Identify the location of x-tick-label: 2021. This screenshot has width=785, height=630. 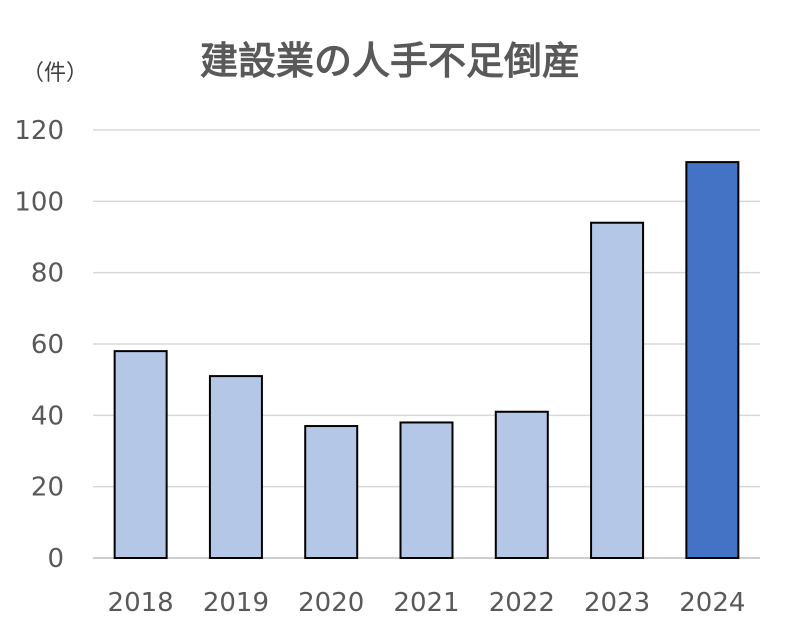
(426, 603).